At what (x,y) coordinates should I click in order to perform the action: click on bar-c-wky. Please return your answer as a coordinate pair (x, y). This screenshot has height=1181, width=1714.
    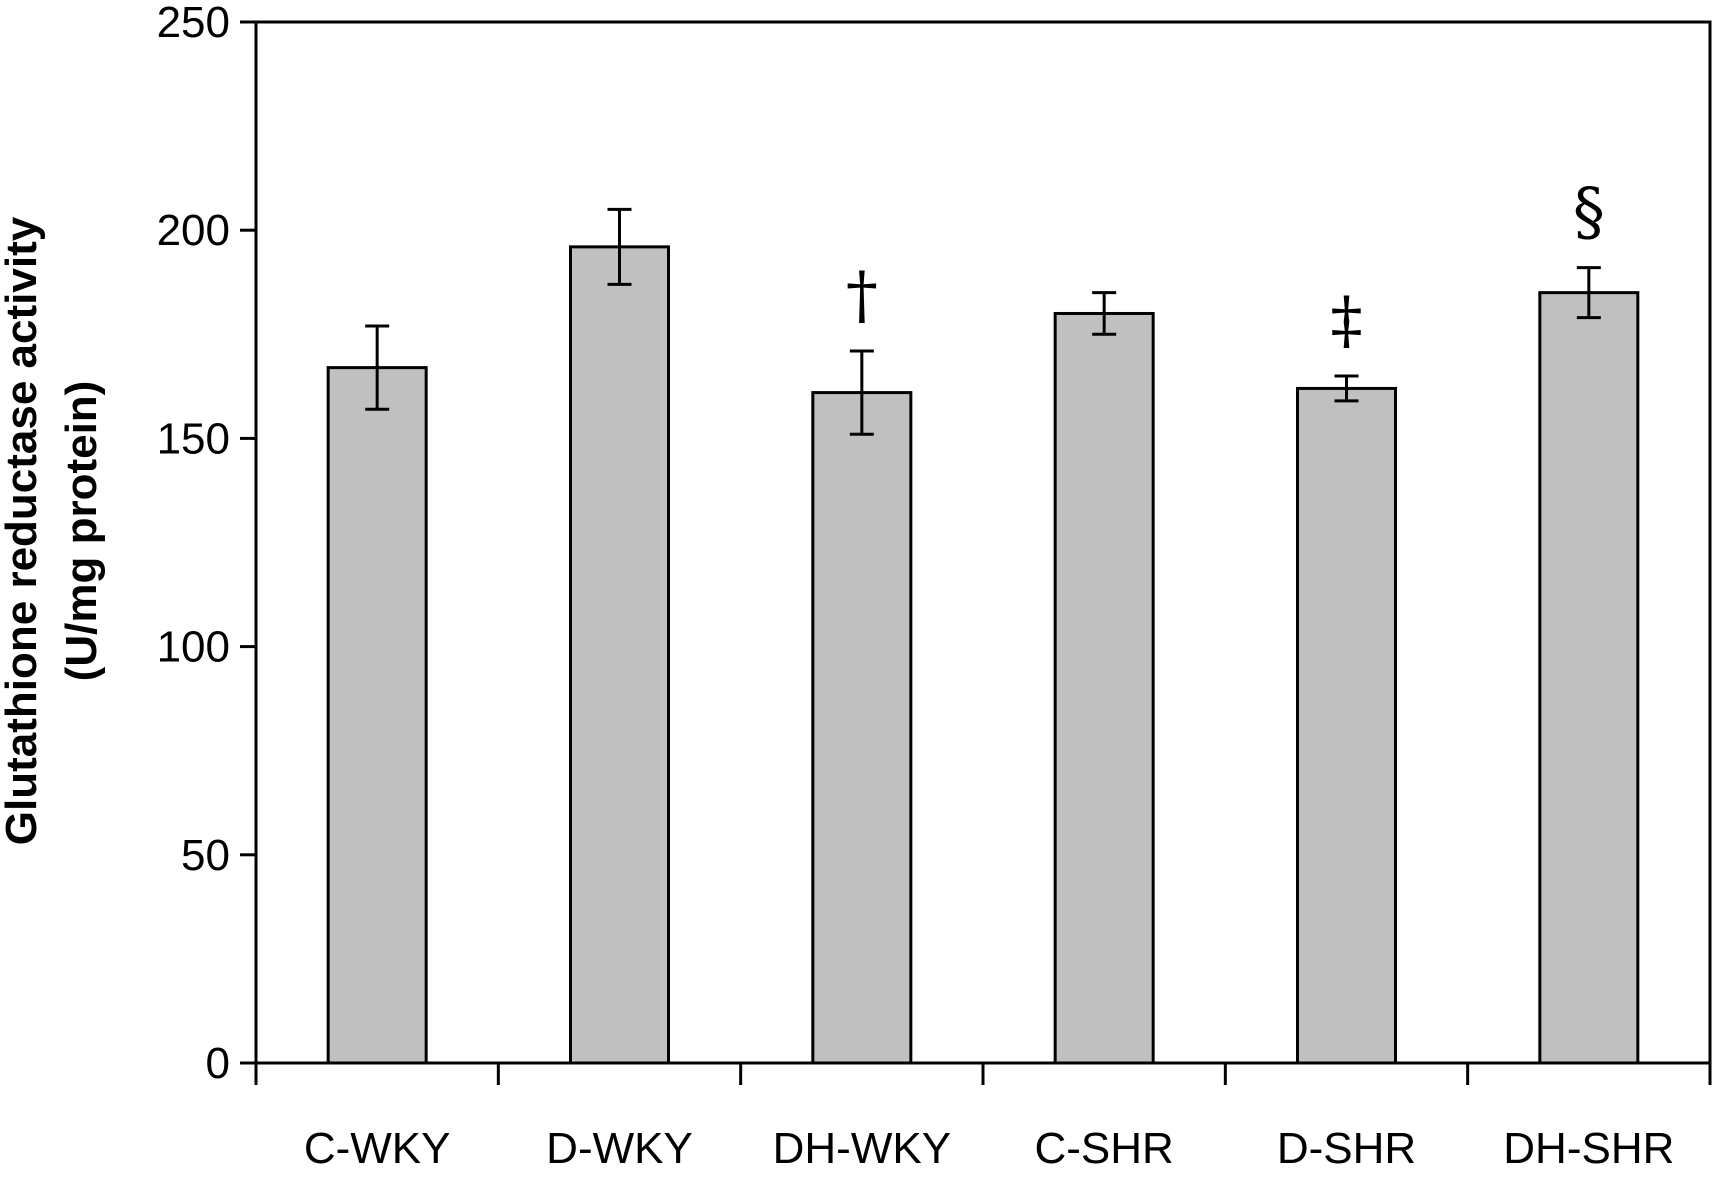
    Looking at the image, I should click on (377, 715).